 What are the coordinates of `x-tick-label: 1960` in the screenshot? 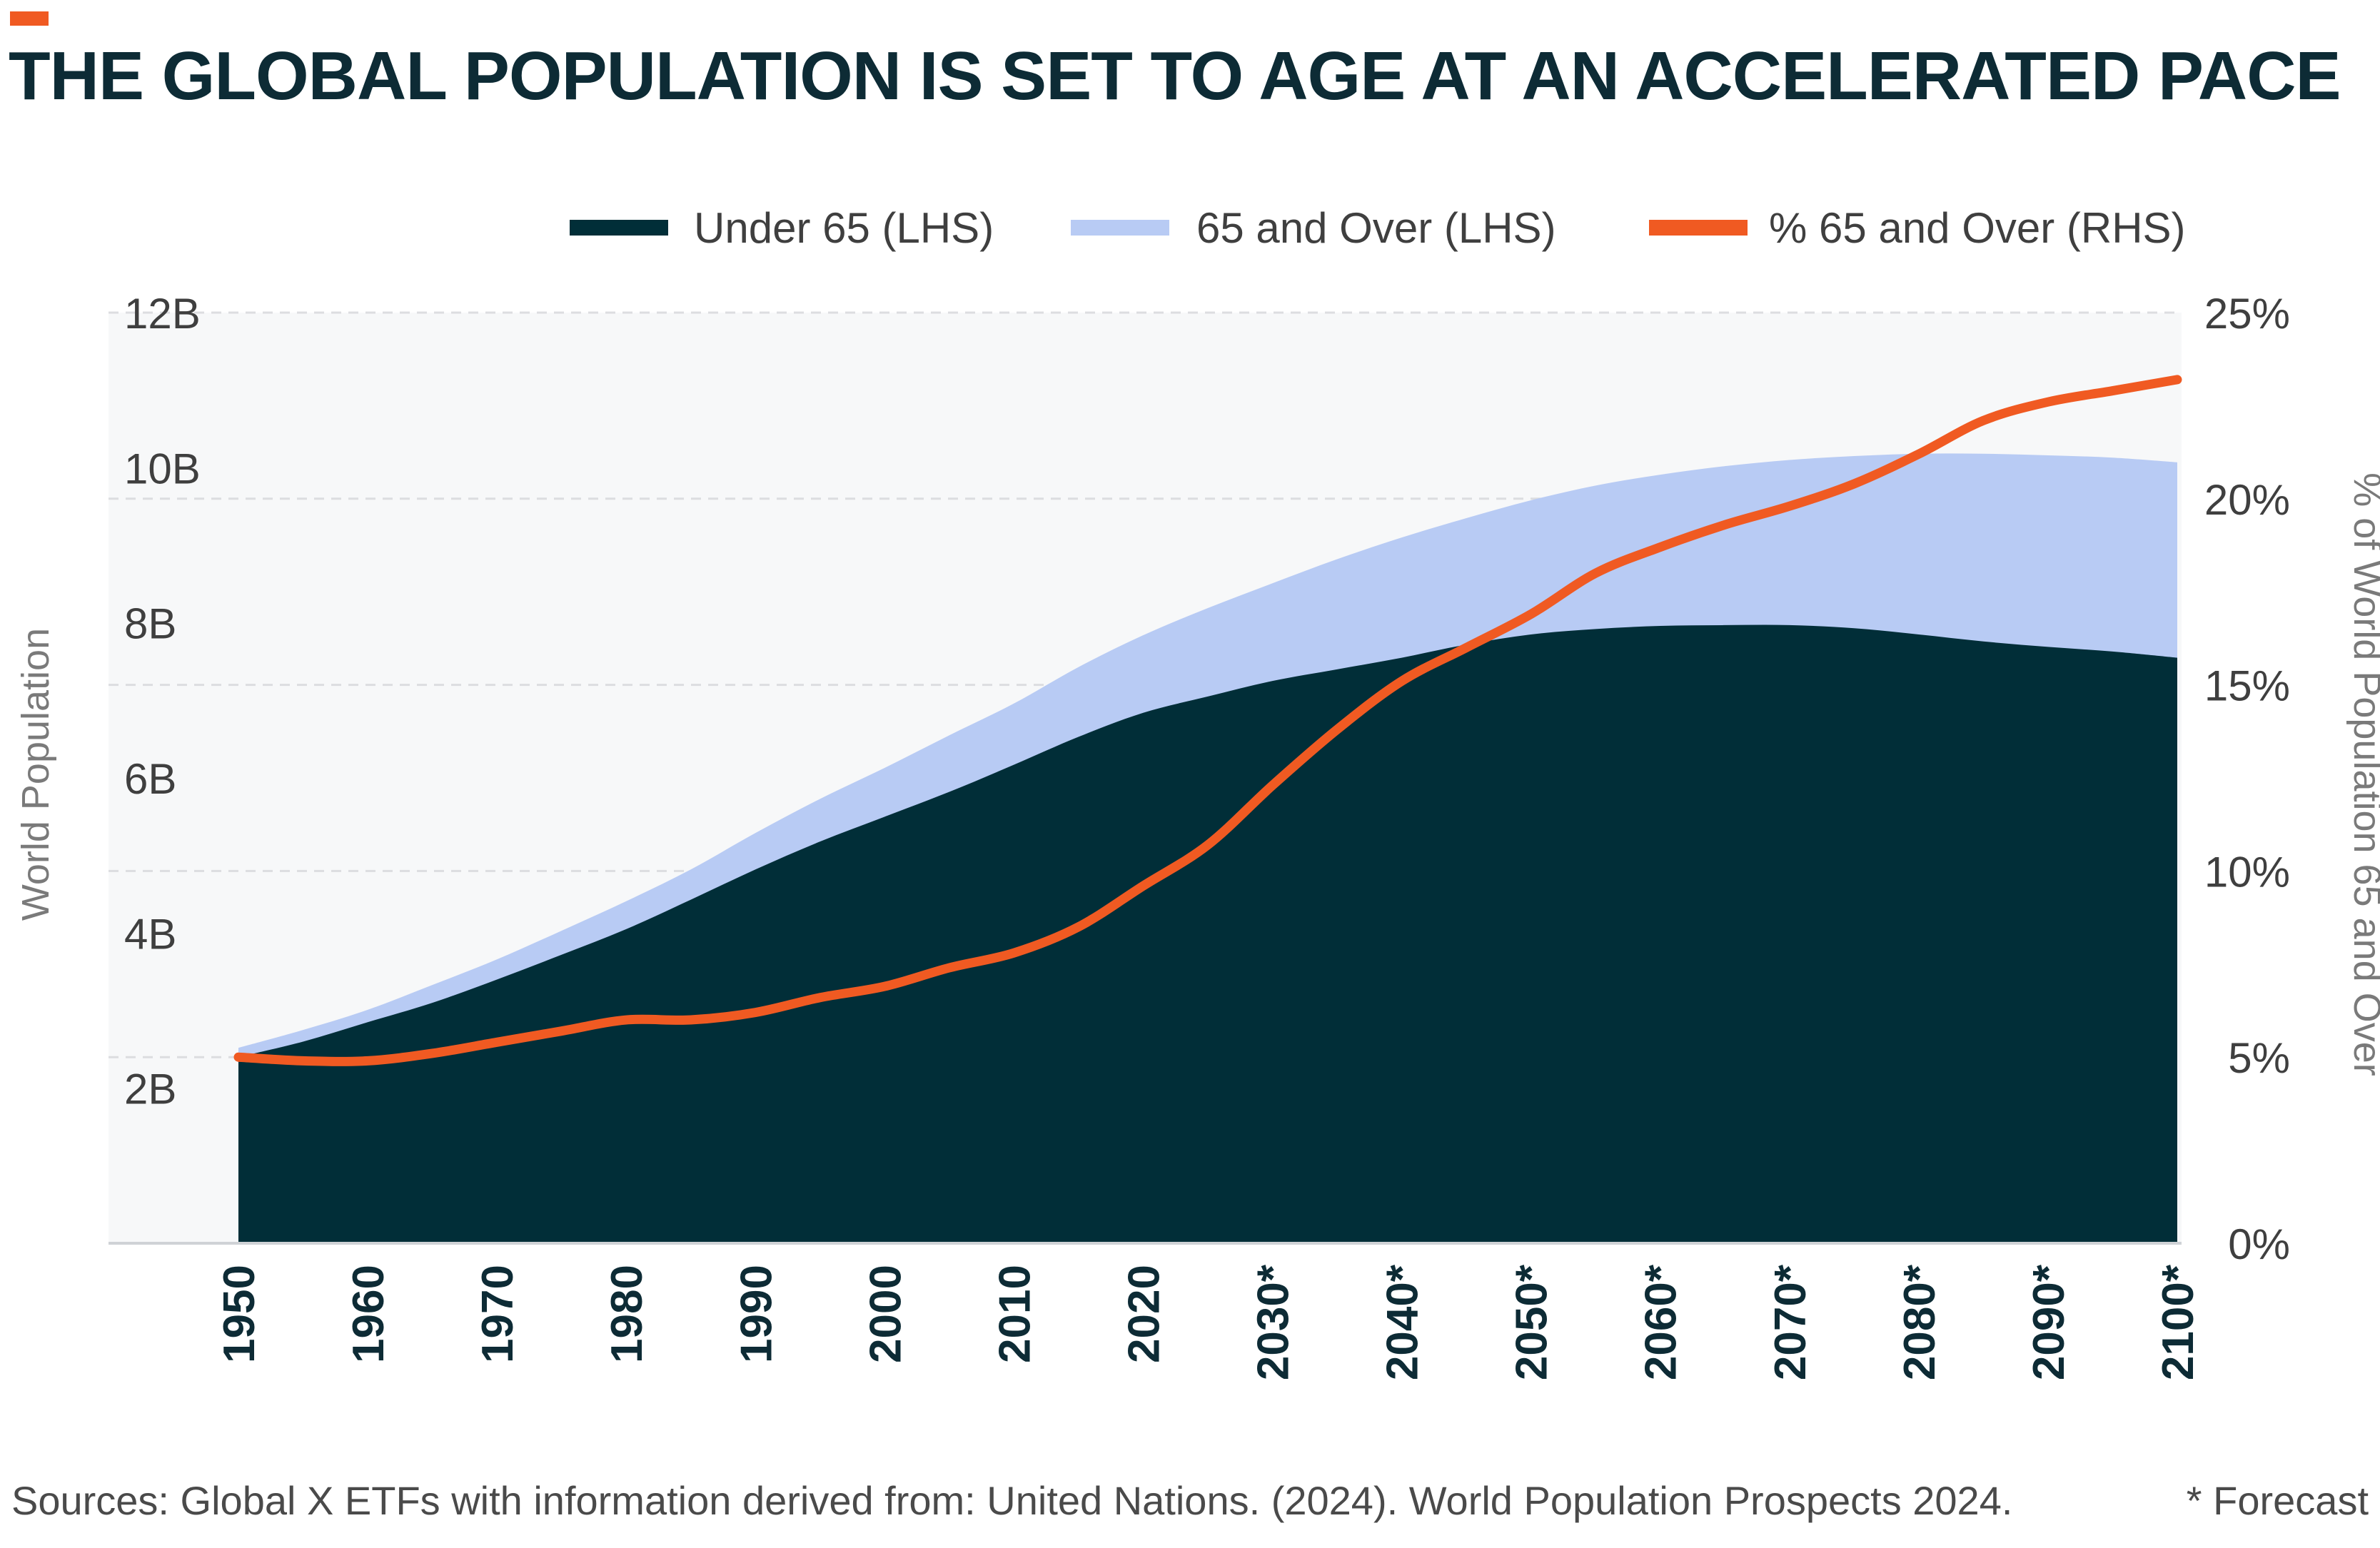 It's located at (368, 1314).